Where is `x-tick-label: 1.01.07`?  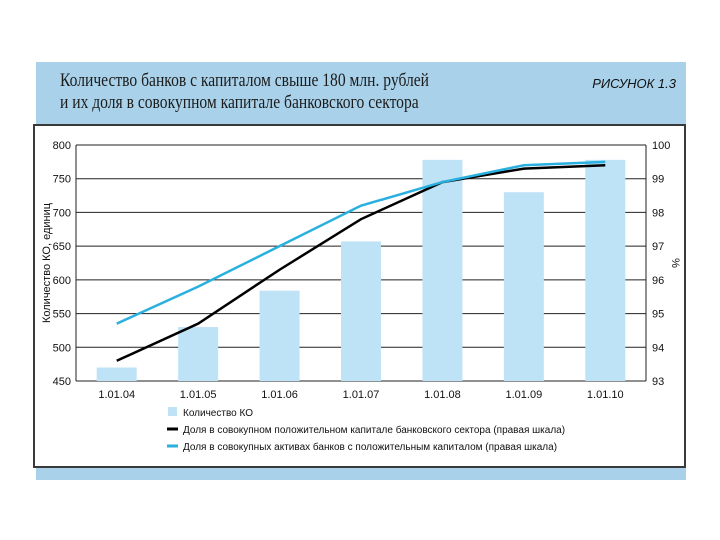
x-tick-label: 1.01.07 is located at coordinates (361, 395).